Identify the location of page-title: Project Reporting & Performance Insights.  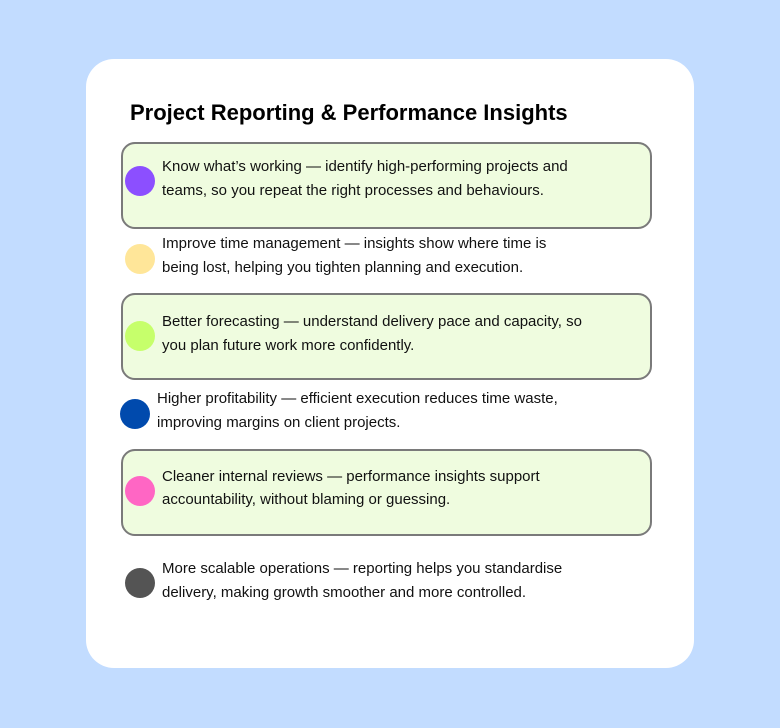
(349, 112).